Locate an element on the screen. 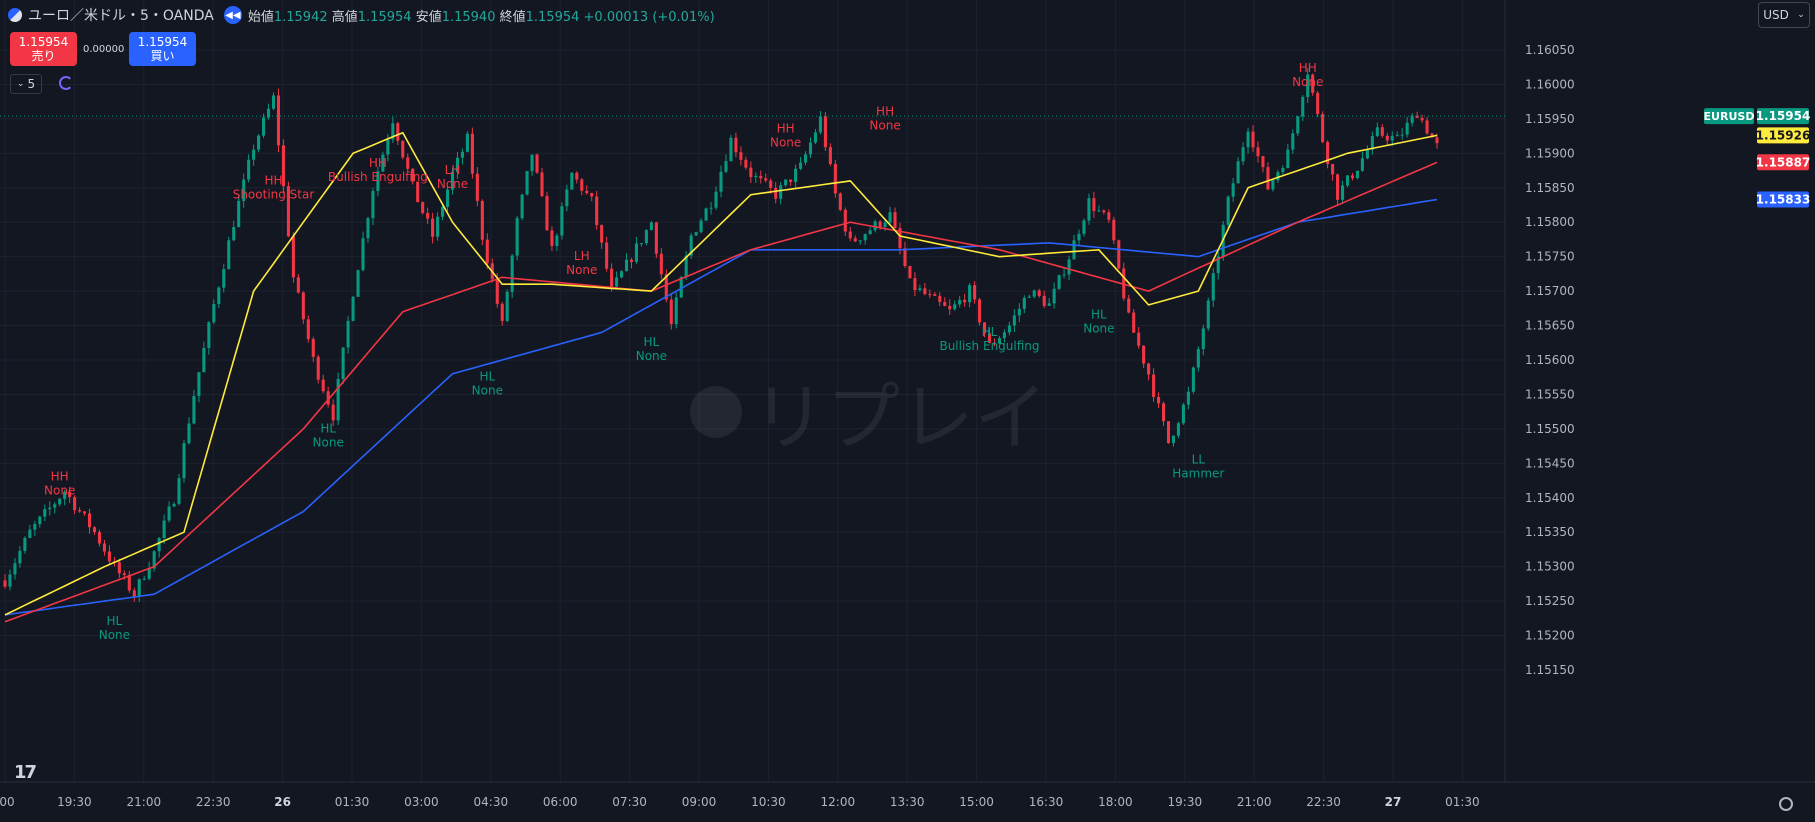 The height and width of the screenshot is (822, 1815). y-tick-label: 1.16000 is located at coordinates (1550, 84).